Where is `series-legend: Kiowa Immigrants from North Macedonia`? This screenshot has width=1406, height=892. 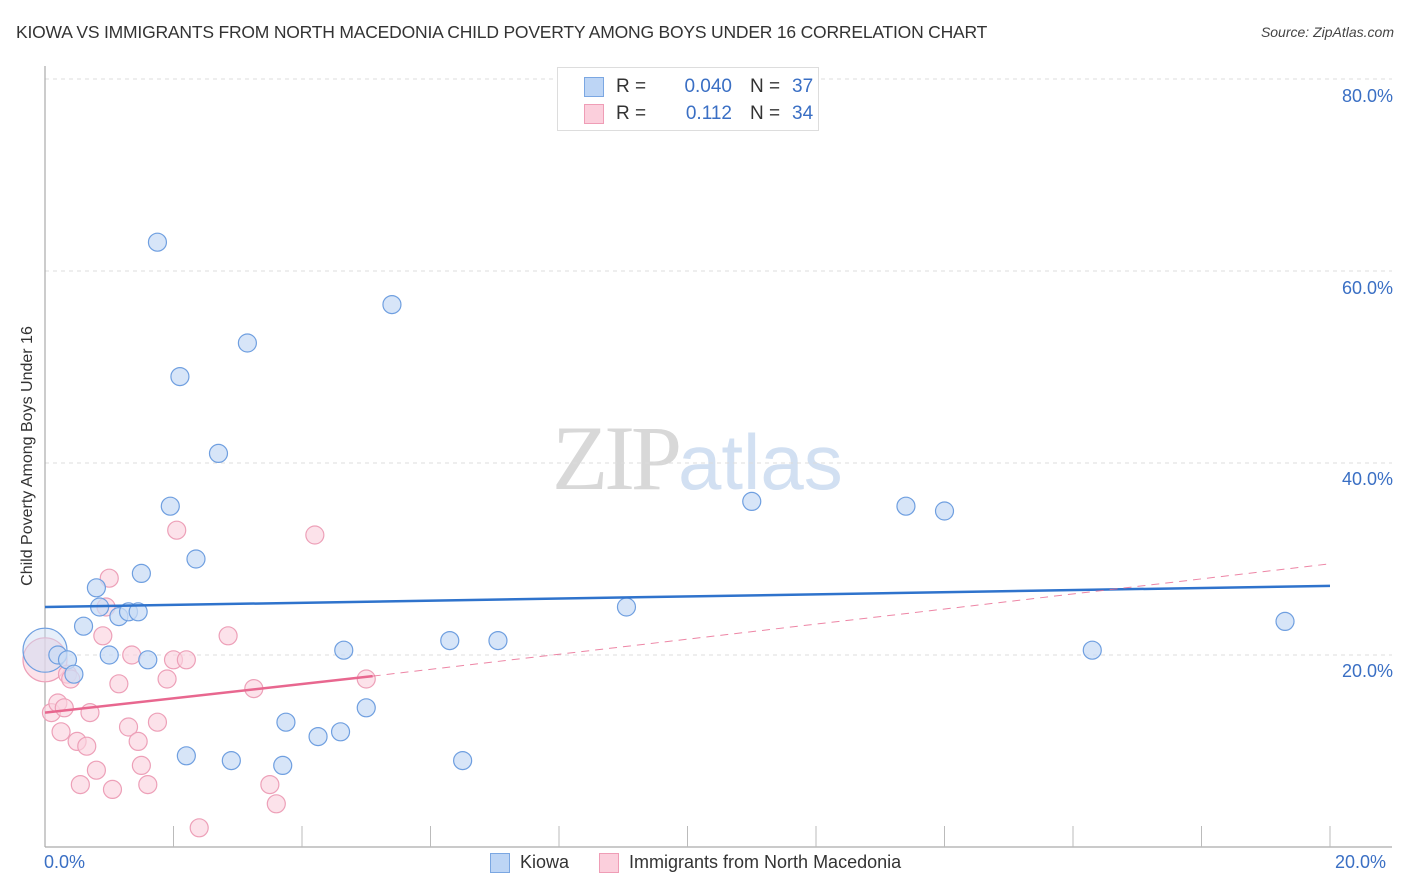
series-legend: Kiowa Immigrants from North Macedonia is located at coordinates (710, 862).